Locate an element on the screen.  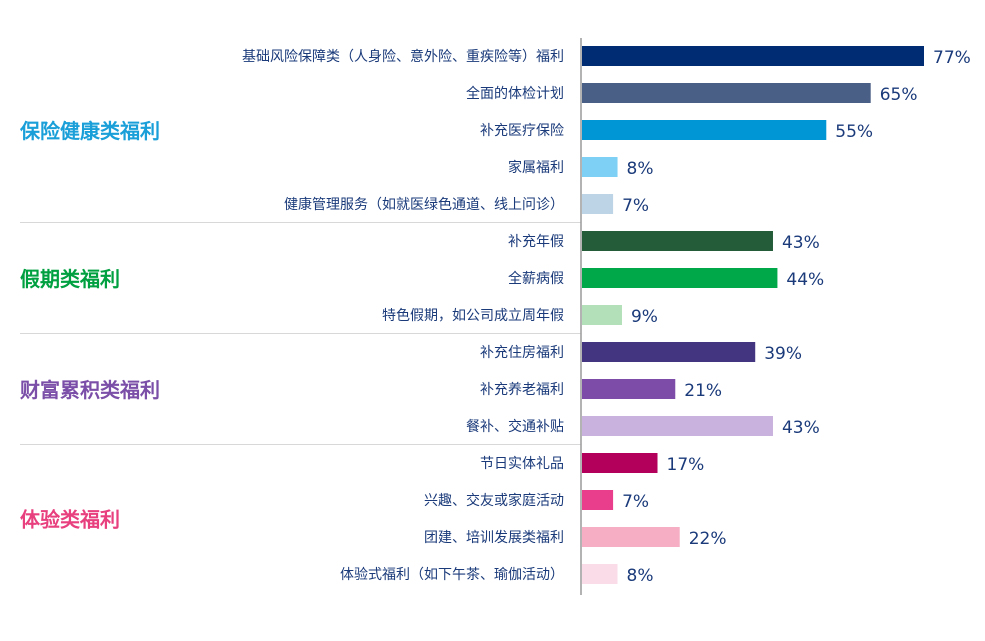
group-label: 假期类福利 is located at coordinates (70, 279).